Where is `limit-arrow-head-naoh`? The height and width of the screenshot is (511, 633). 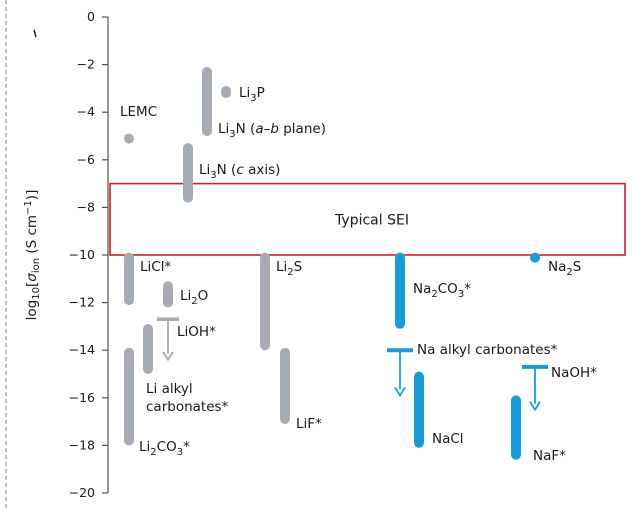 limit-arrow-head-naoh is located at coordinates (535, 406).